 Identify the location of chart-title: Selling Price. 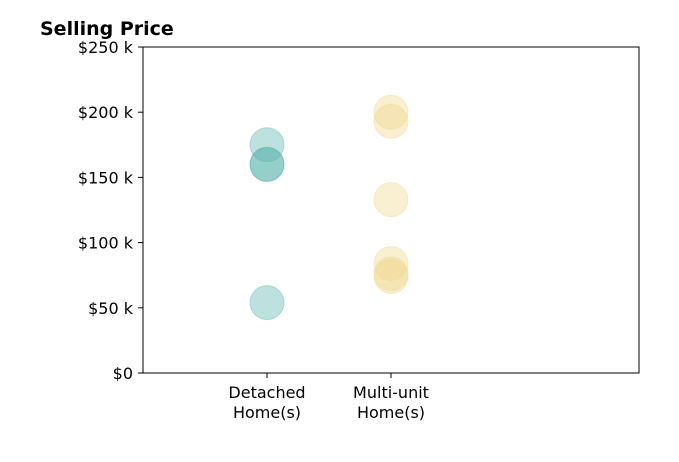
(107, 29).